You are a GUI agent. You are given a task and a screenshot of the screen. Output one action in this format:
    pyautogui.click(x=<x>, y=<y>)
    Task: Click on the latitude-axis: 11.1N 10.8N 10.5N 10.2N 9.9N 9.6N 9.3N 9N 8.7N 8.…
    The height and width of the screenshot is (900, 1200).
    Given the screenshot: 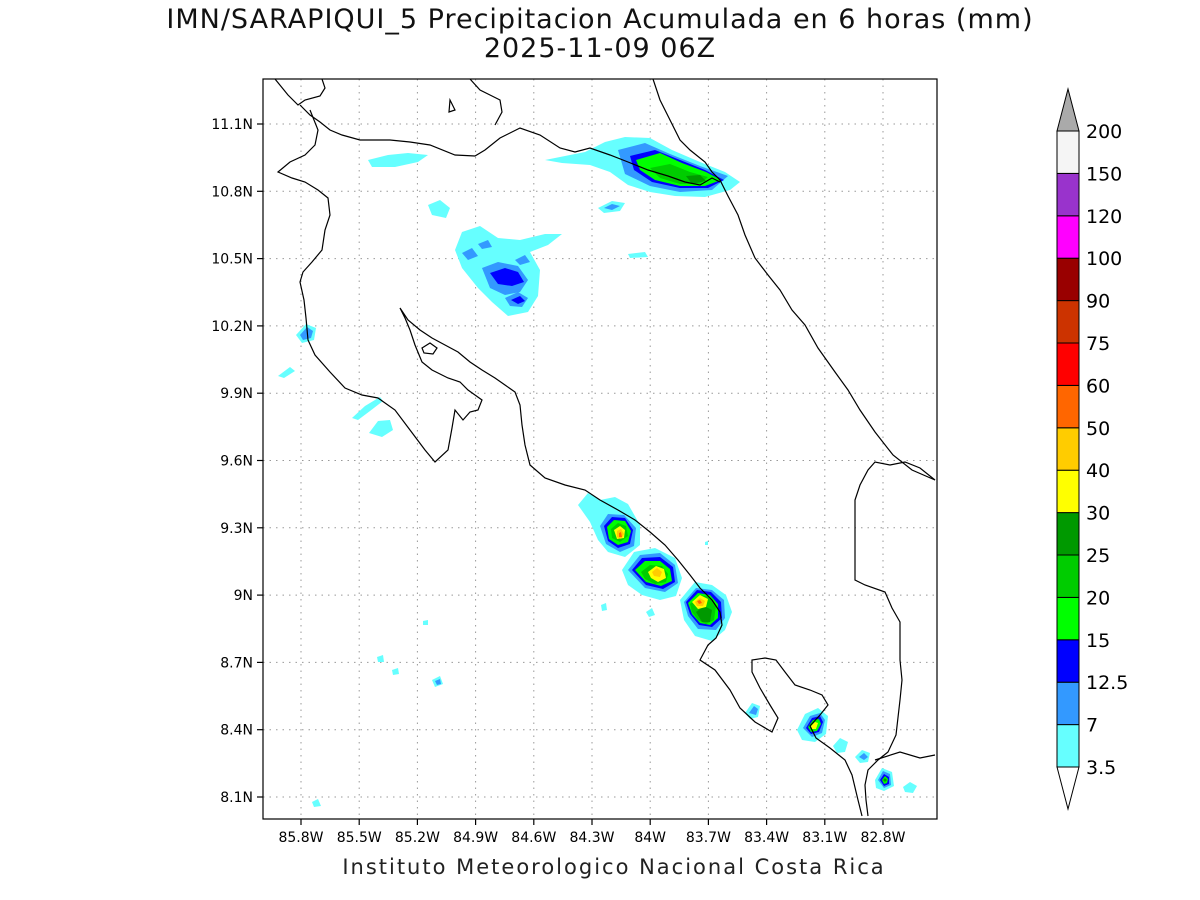 What is the action you would take?
    pyautogui.click(x=237, y=461)
    